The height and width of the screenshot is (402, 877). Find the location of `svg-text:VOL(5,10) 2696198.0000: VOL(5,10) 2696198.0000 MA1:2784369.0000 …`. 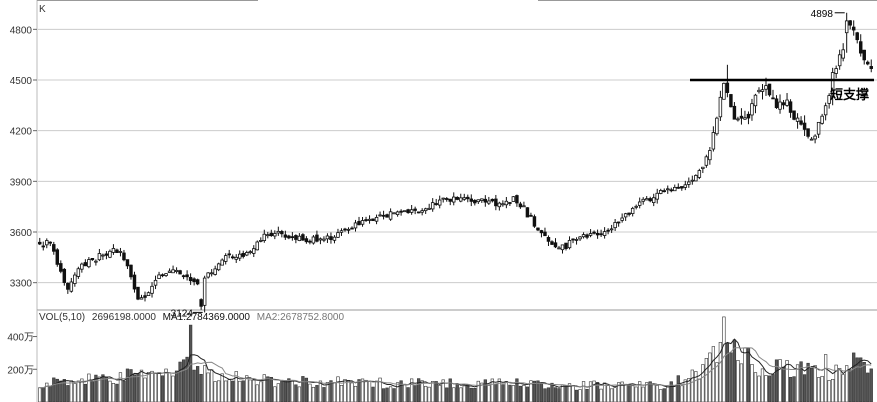

svg-text:VOL(5,10) 2696198.0000: VOL(5,10) 2696198.0000 MA1:2784369.0000 … is located at coordinates (191, 317).